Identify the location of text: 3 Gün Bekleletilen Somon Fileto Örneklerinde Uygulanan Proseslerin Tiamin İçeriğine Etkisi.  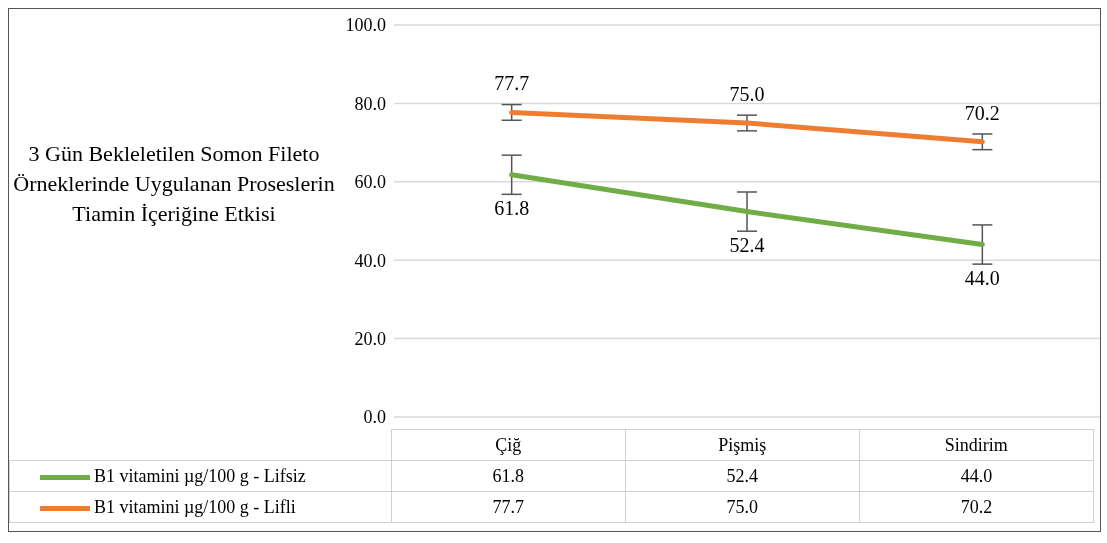
(174, 184).